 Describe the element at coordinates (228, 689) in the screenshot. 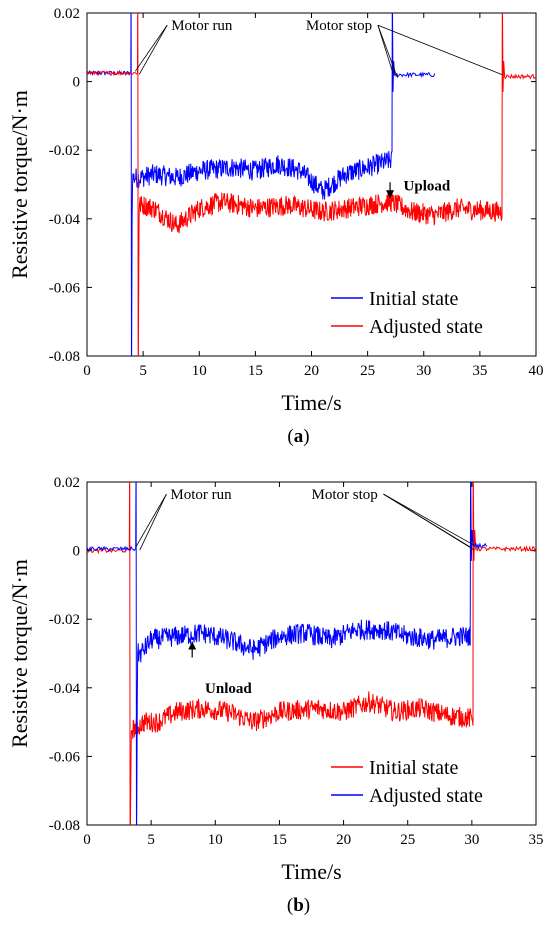

I see `annotation-label: Unload` at that location.